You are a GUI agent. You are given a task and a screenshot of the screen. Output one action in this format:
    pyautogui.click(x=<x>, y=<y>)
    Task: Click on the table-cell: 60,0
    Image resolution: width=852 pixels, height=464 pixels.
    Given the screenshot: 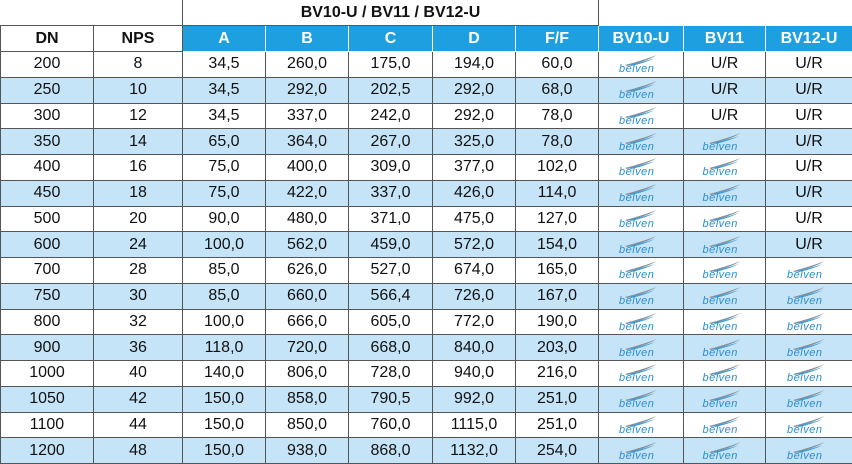 What is the action you would take?
    pyautogui.click(x=557, y=64)
    